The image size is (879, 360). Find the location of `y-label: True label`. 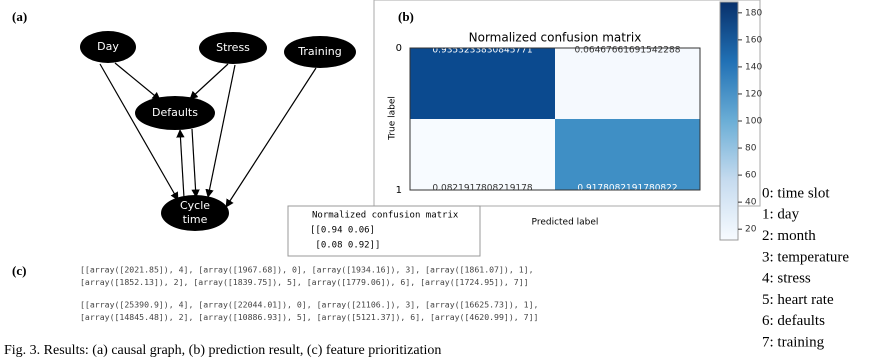

y-label: True label is located at coordinates (393, 118).